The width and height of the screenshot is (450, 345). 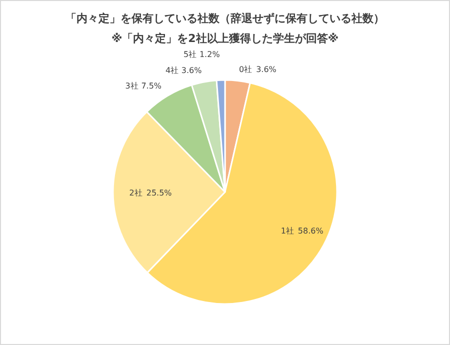 What do you see at coordinates (172, 71) in the screenshot?
I see `slice-label: 4社` at bounding box center [172, 71].